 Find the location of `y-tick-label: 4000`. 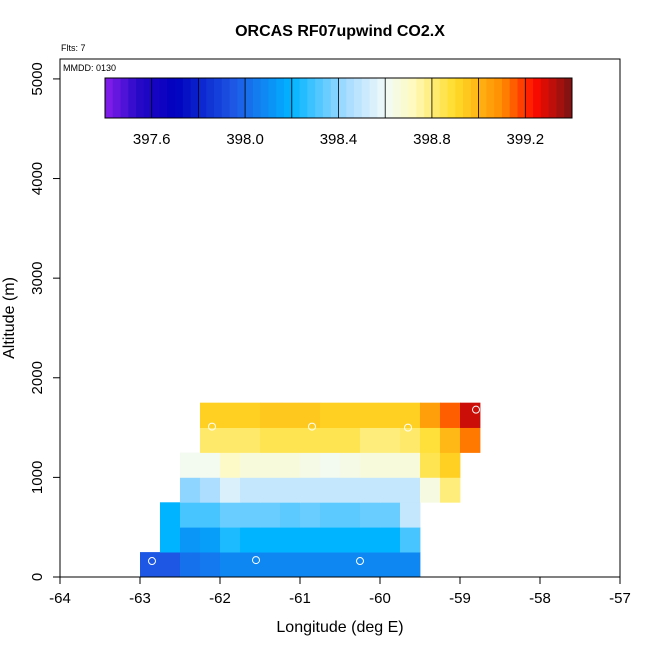

y-tick-label: 4000 is located at coordinates (37, 178).